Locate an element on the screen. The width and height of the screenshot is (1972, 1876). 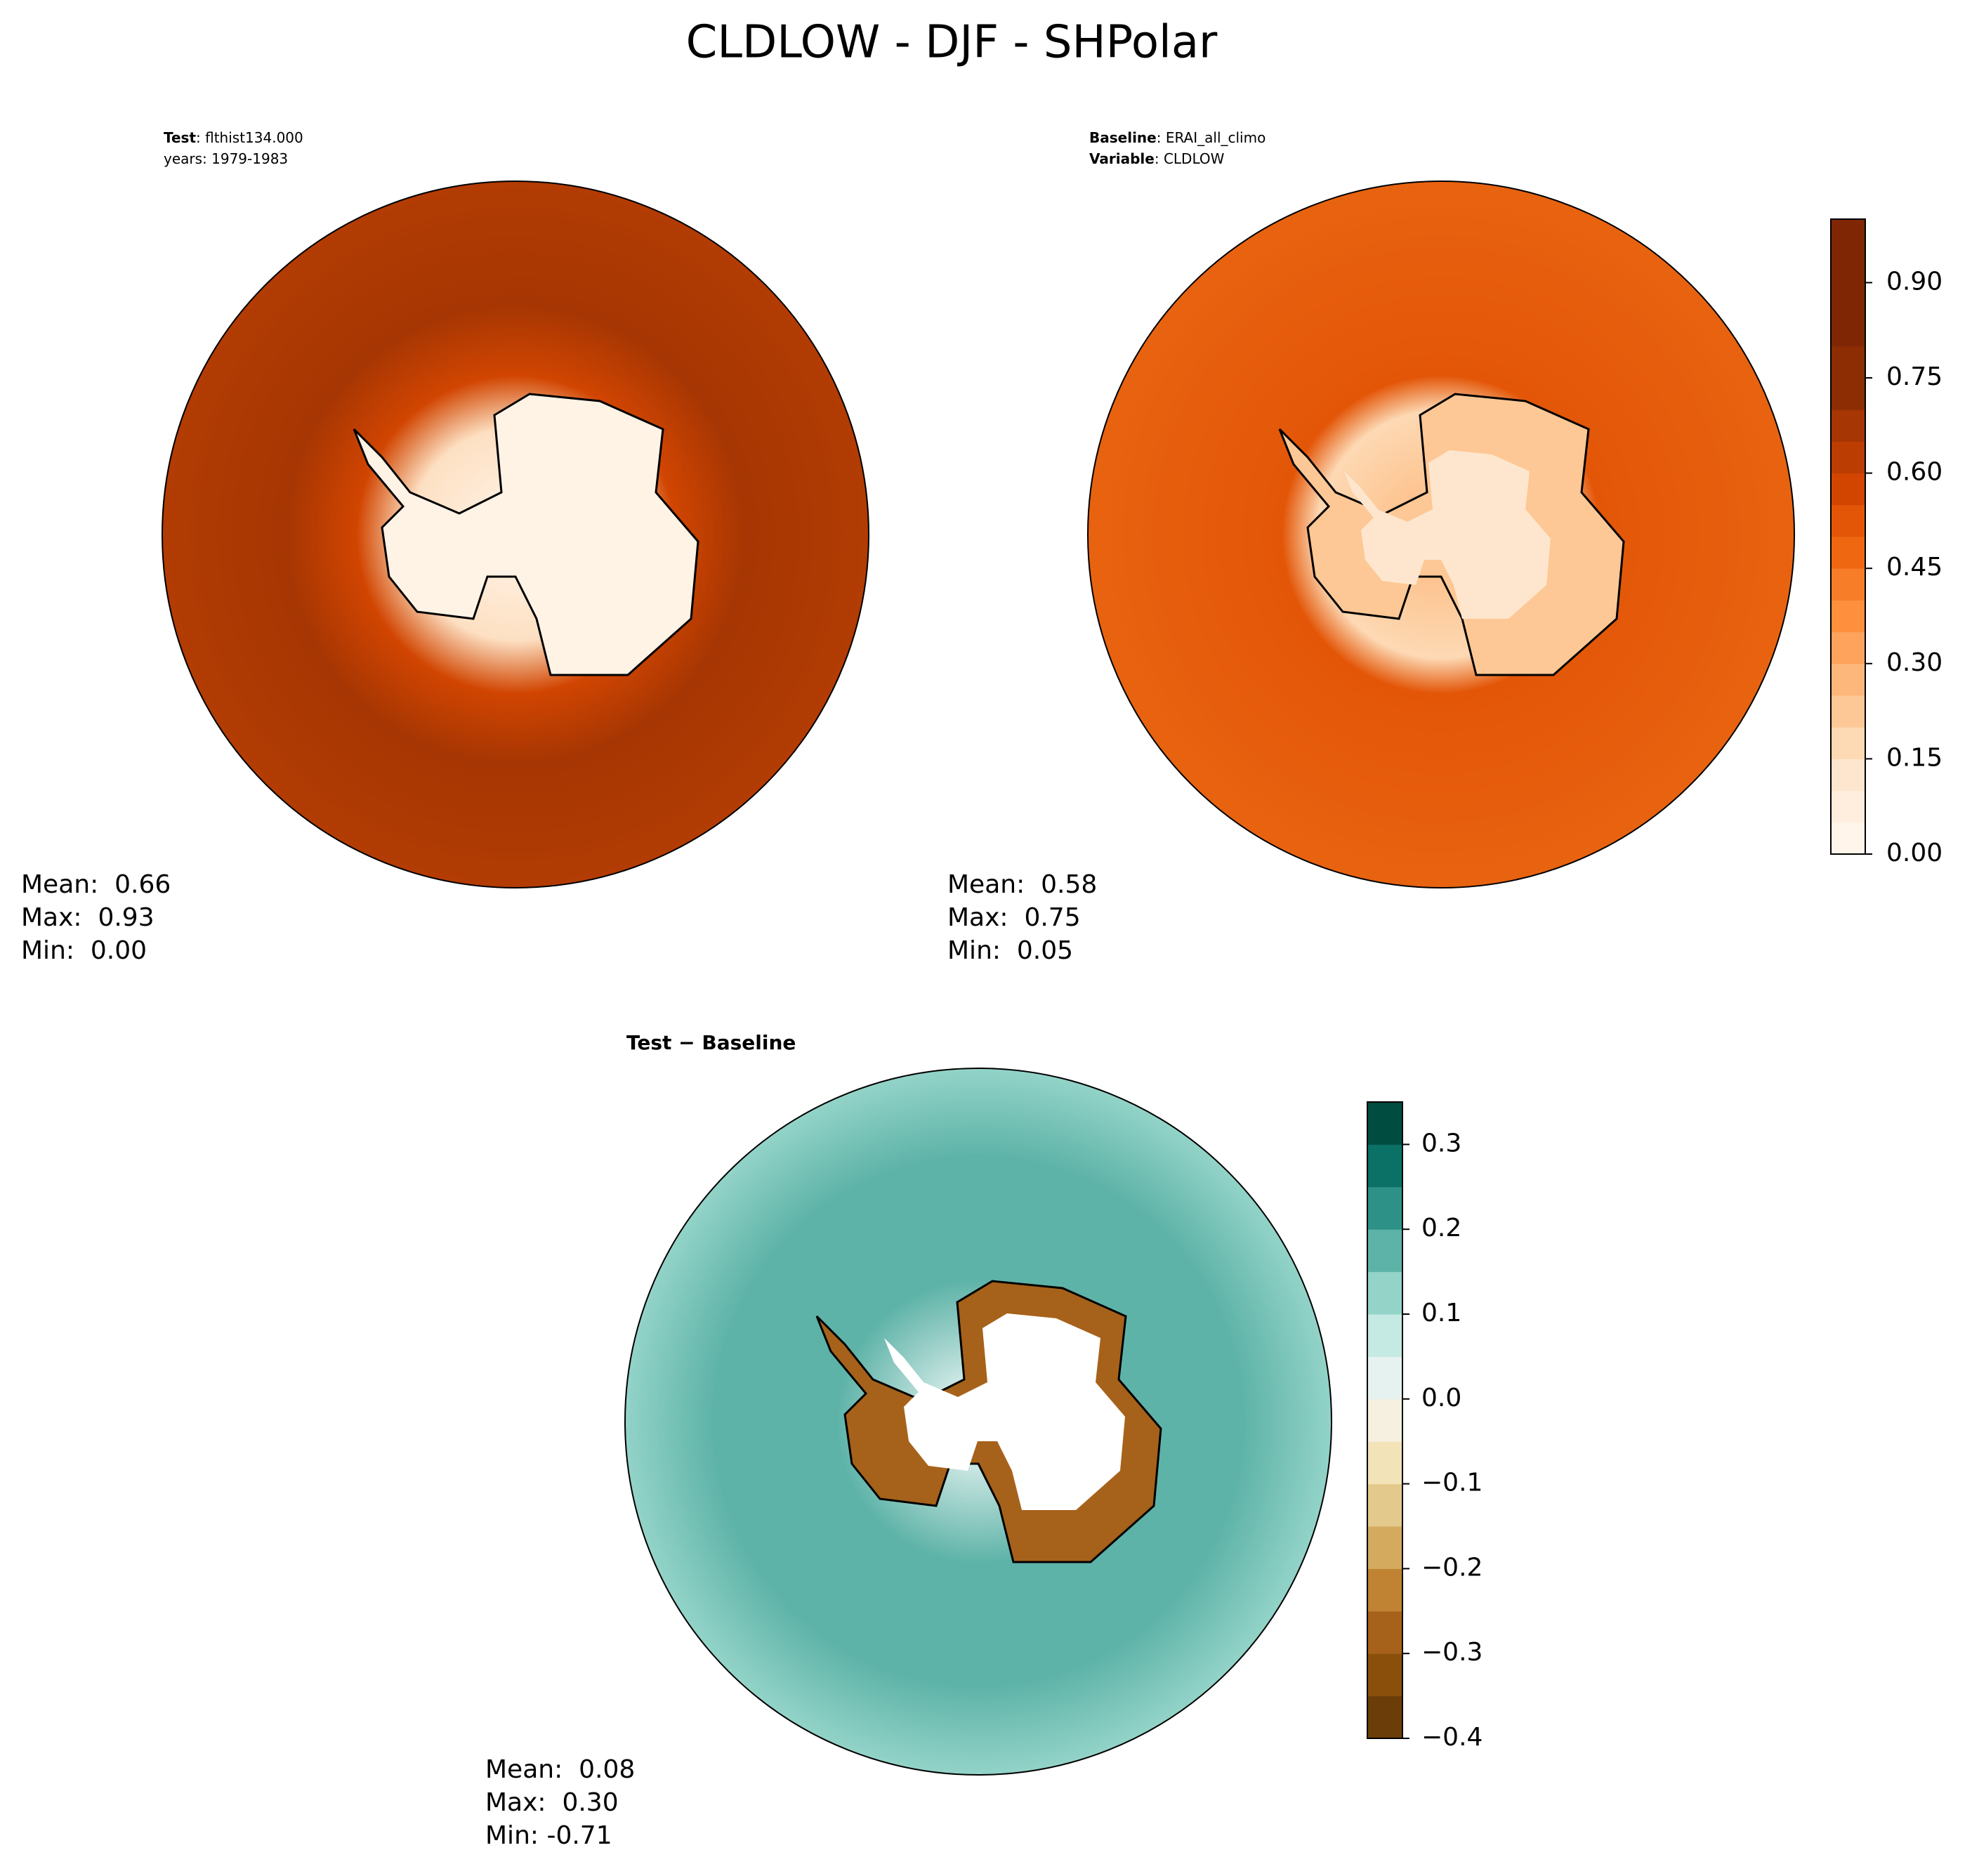
stat-line: Max: 0.93 is located at coordinates (88, 918).